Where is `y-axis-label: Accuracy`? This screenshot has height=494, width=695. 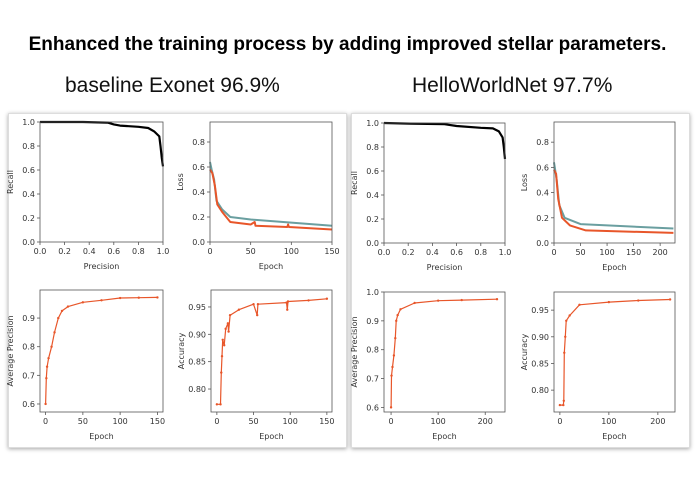
y-axis-label: Accuracy is located at coordinates (524, 351).